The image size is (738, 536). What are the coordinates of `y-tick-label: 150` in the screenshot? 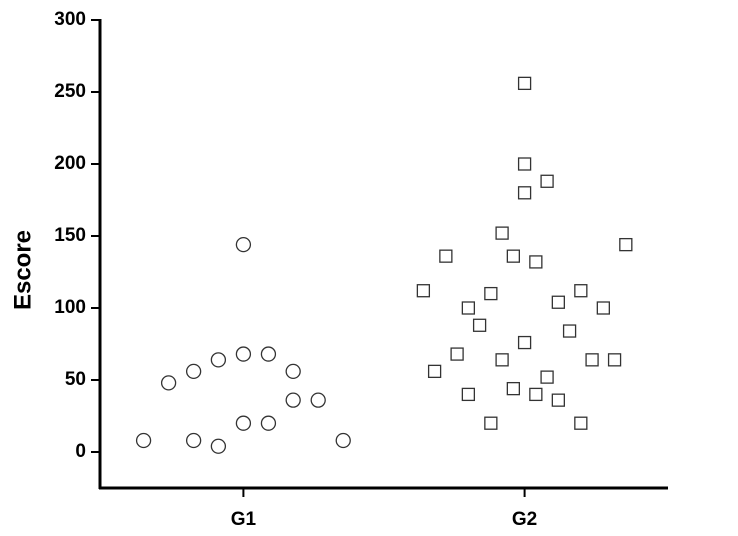 It's located at (70, 235).